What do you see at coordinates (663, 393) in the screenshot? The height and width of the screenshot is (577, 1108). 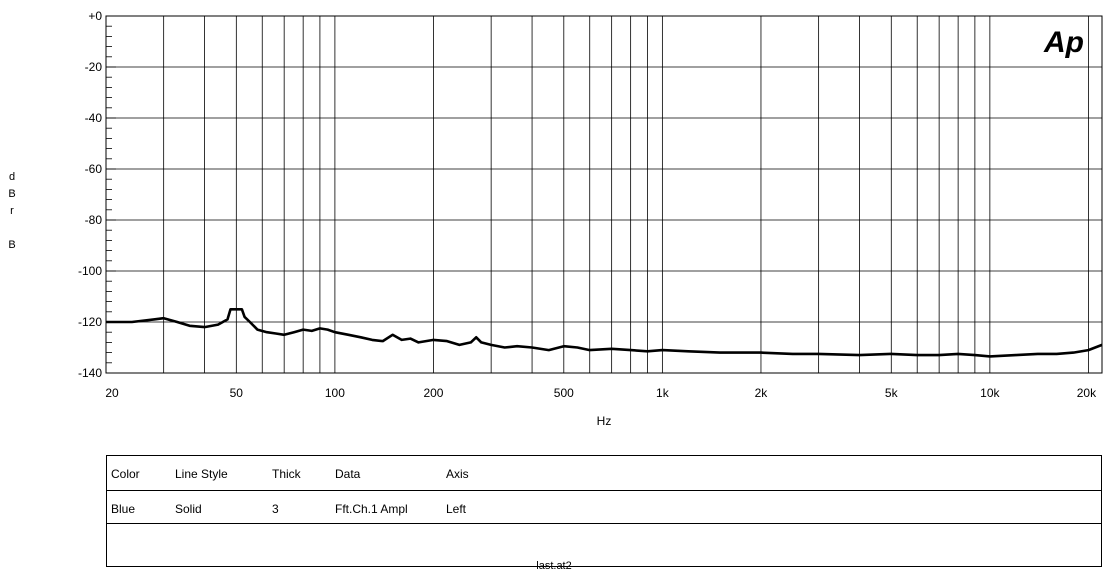 I see `x-tick-label: 1k` at bounding box center [663, 393].